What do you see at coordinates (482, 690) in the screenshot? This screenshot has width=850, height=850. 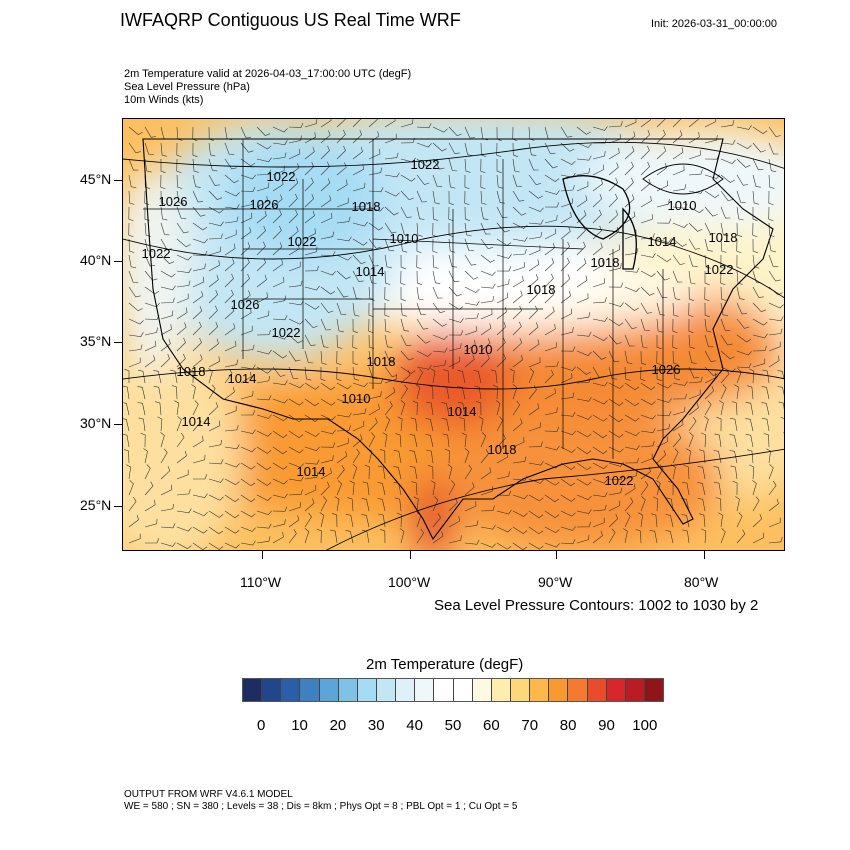 I see `colorbar-swatch` at bounding box center [482, 690].